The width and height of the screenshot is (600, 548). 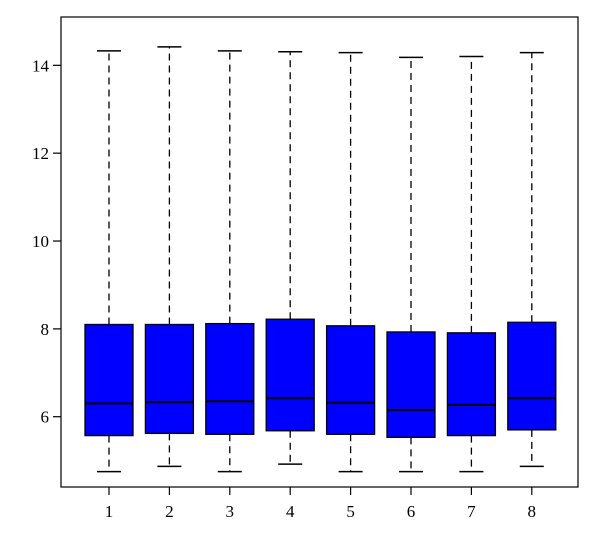 I want to click on y-tick-label: 8, so click(x=45, y=329).